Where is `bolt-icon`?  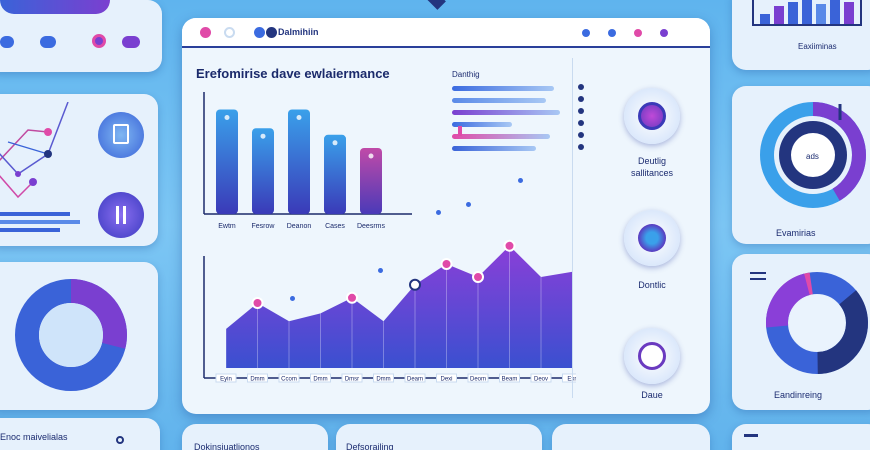 bolt-icon is located at coordinates (652, 356).